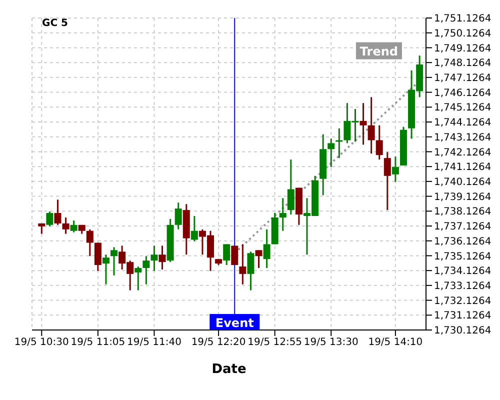 The width and height of the screenshot is (500, 400). I want to click on y-tick-label: 1,749.1264, so click(463, 48).